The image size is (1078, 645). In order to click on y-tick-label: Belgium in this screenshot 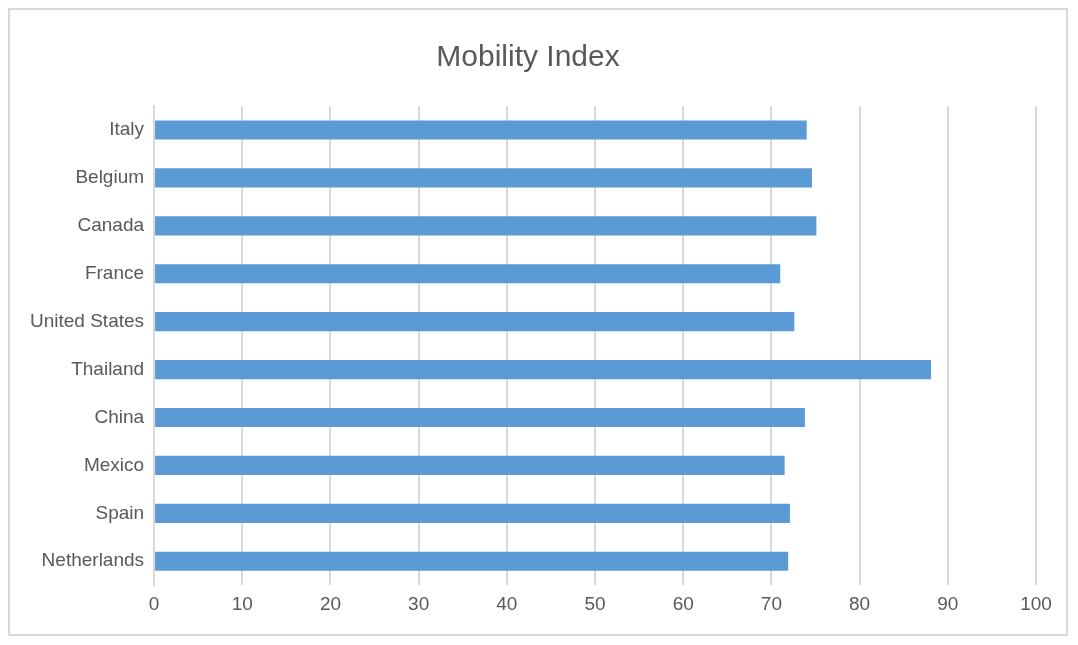, I will do `click(110, 177)`.